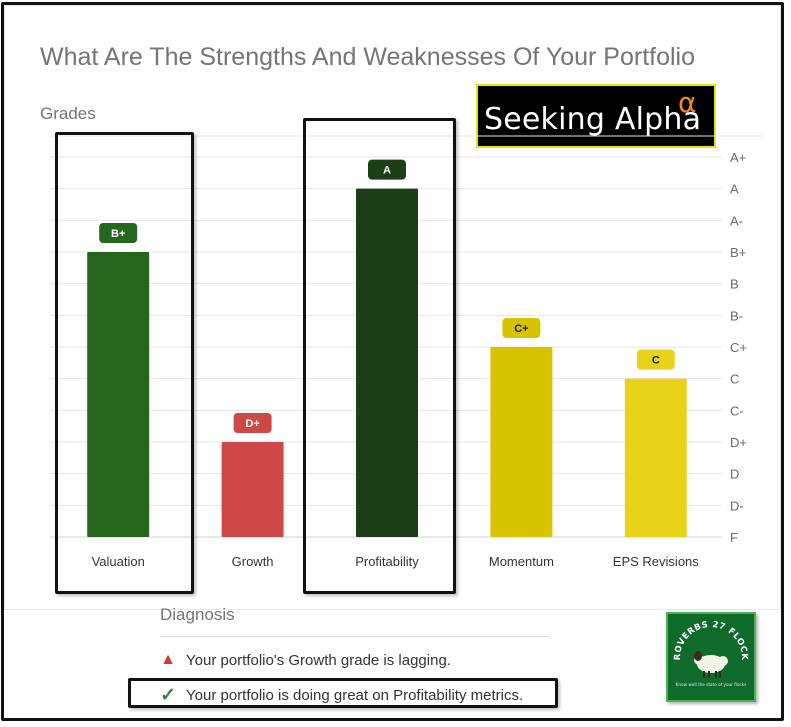 The width and height of the screenshot is (791, 727). What do you see at coordinates (738, 442) in the screenshot?
I see `y-tick-label: D+` at bounding box center [738, 442].